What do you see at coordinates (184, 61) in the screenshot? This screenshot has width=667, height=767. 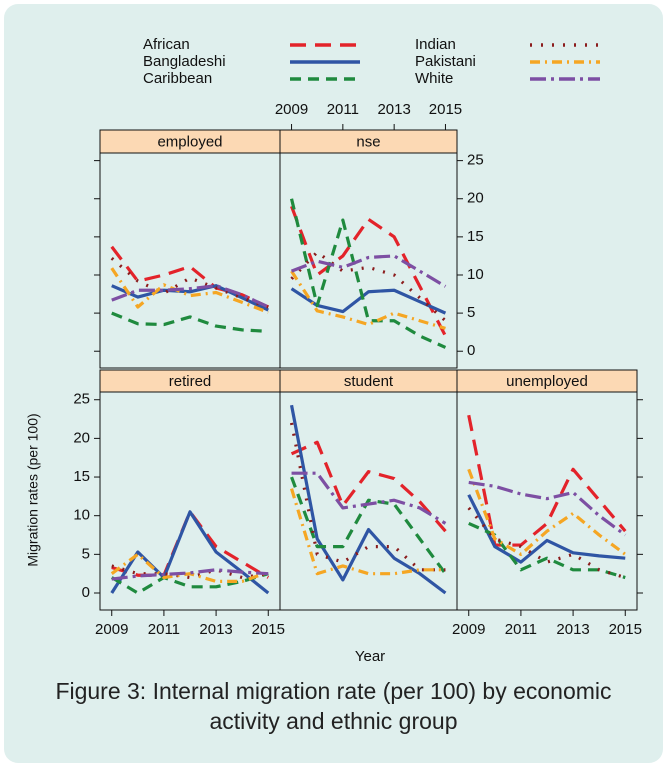 I see `legend-label: Bangladeshi` at bounding box center [184, 61].